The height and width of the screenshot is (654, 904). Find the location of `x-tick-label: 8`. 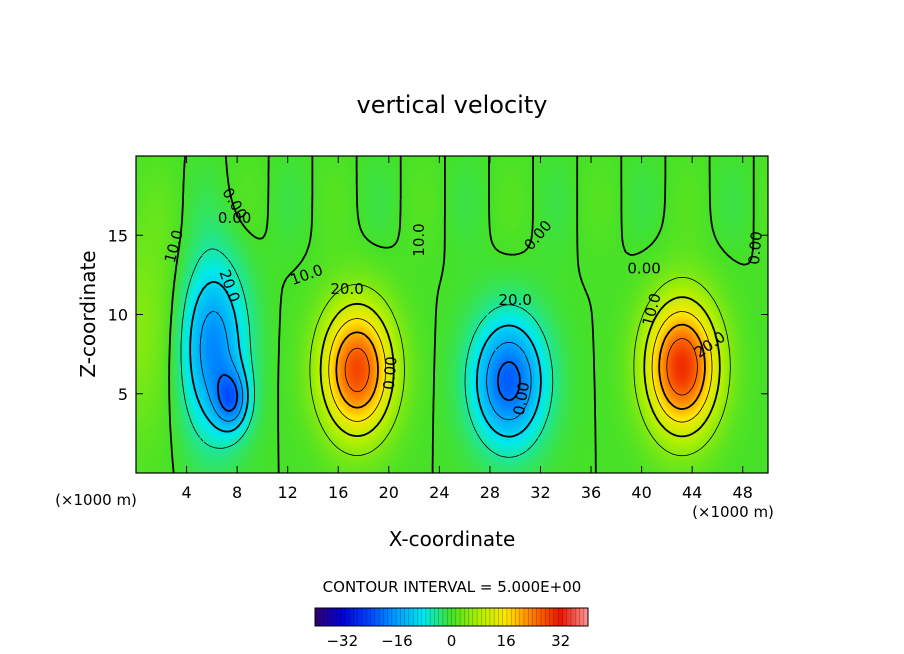

x-tick-label: 8 is located at coordinates (237, 492).